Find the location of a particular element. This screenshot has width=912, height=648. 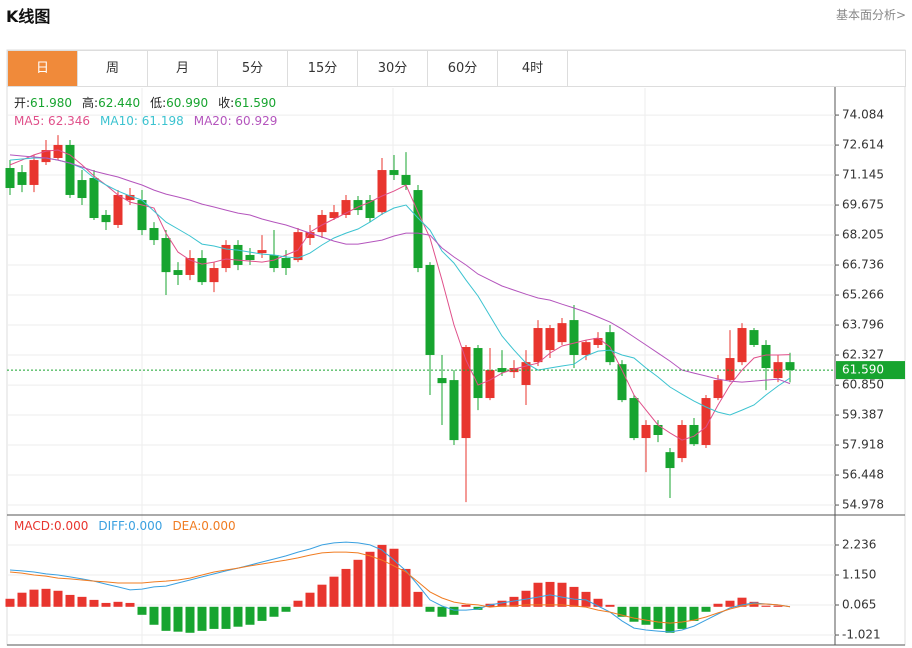

period-tab: 4时 is located at coordinates (533, 68).